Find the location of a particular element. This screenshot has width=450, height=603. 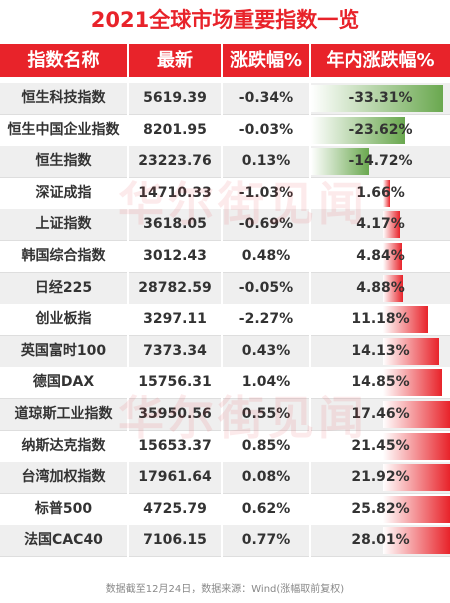

latest-value: 15653.37 is located at coordinates (175, 446).